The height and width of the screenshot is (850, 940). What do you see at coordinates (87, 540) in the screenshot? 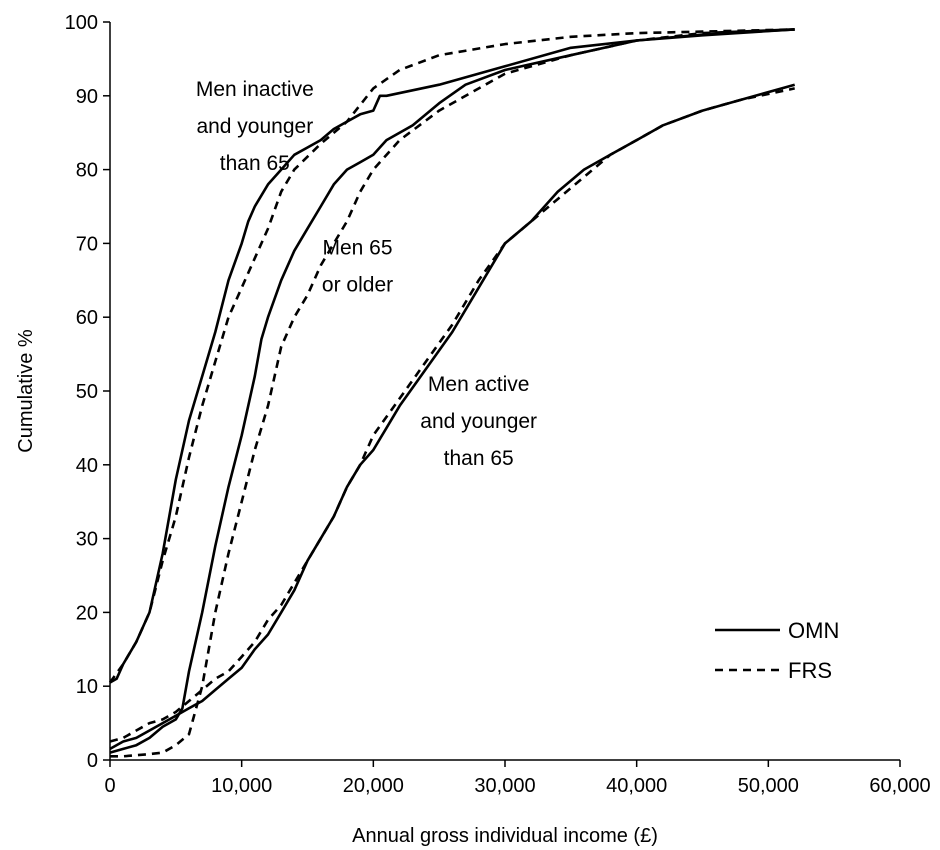
I see `y-tick-label: 30` at bounding box center [87, 540].